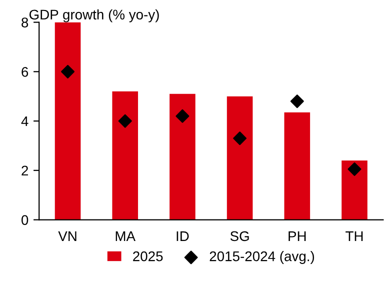  I want to click on x-tick-label: PH, so click(297, 236).